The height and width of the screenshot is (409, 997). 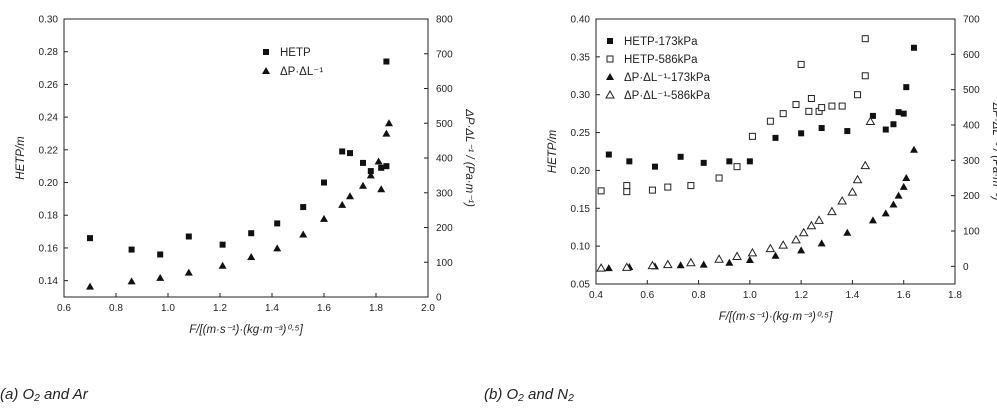 What do you see at coordinates (581, 285) in the screenshot?
I see `y-tick-label: 0.05` at bounding box center [581, 285].